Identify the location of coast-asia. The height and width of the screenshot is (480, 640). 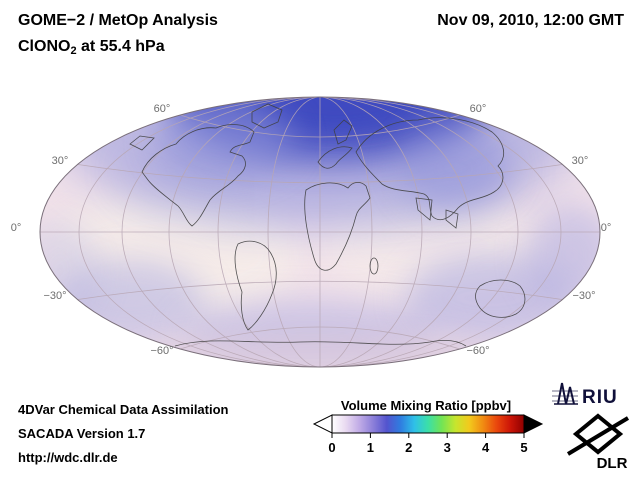
(430, 169).